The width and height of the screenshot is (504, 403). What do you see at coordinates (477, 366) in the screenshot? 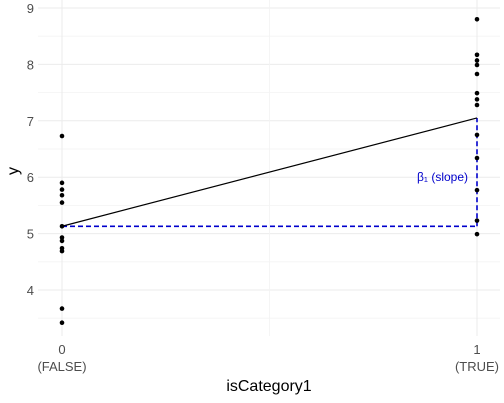
I see `x-tick-sublabel: (TRUE)` at bounding box center [477, 366].